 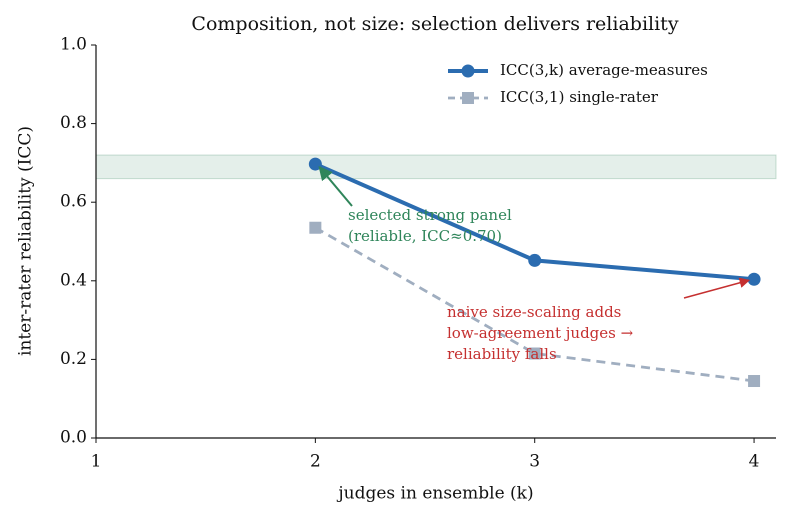 What do you see at coordinates (604, 70) in the screenshot?
I see `legend-label: ICC(3,k) average-measures` at bounding box center [604, 70].